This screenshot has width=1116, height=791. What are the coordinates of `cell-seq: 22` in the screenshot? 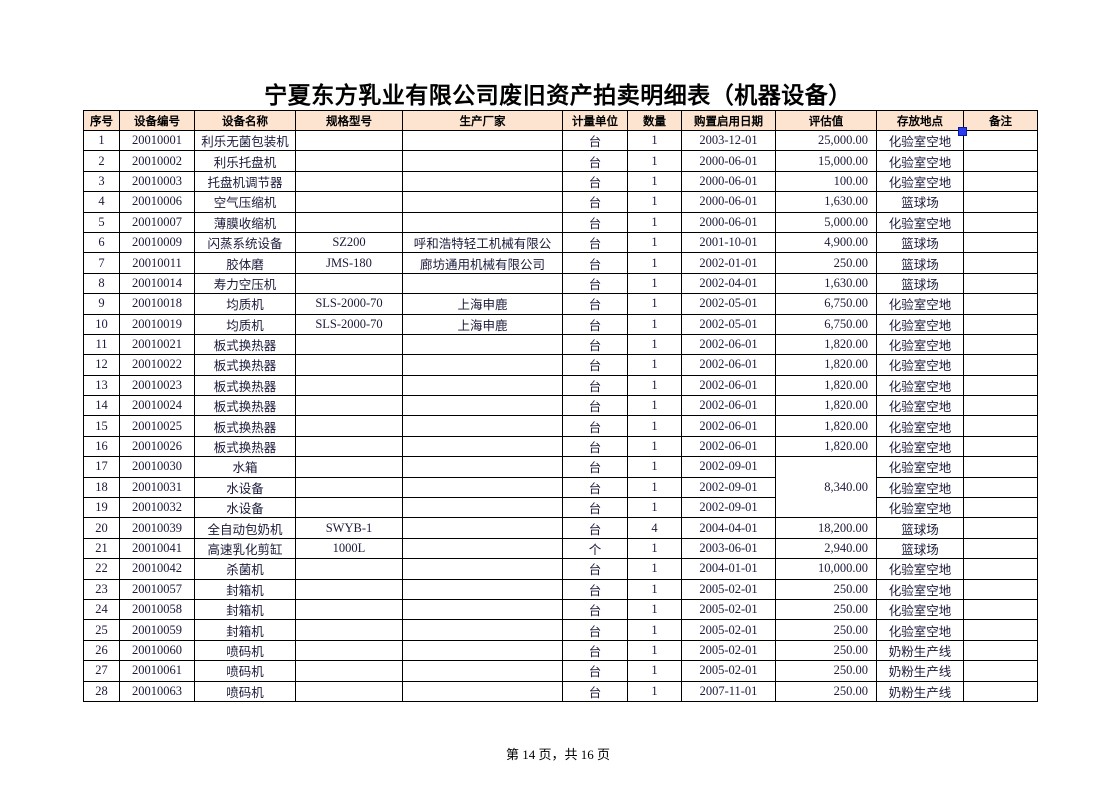 It's located at (101, 569).